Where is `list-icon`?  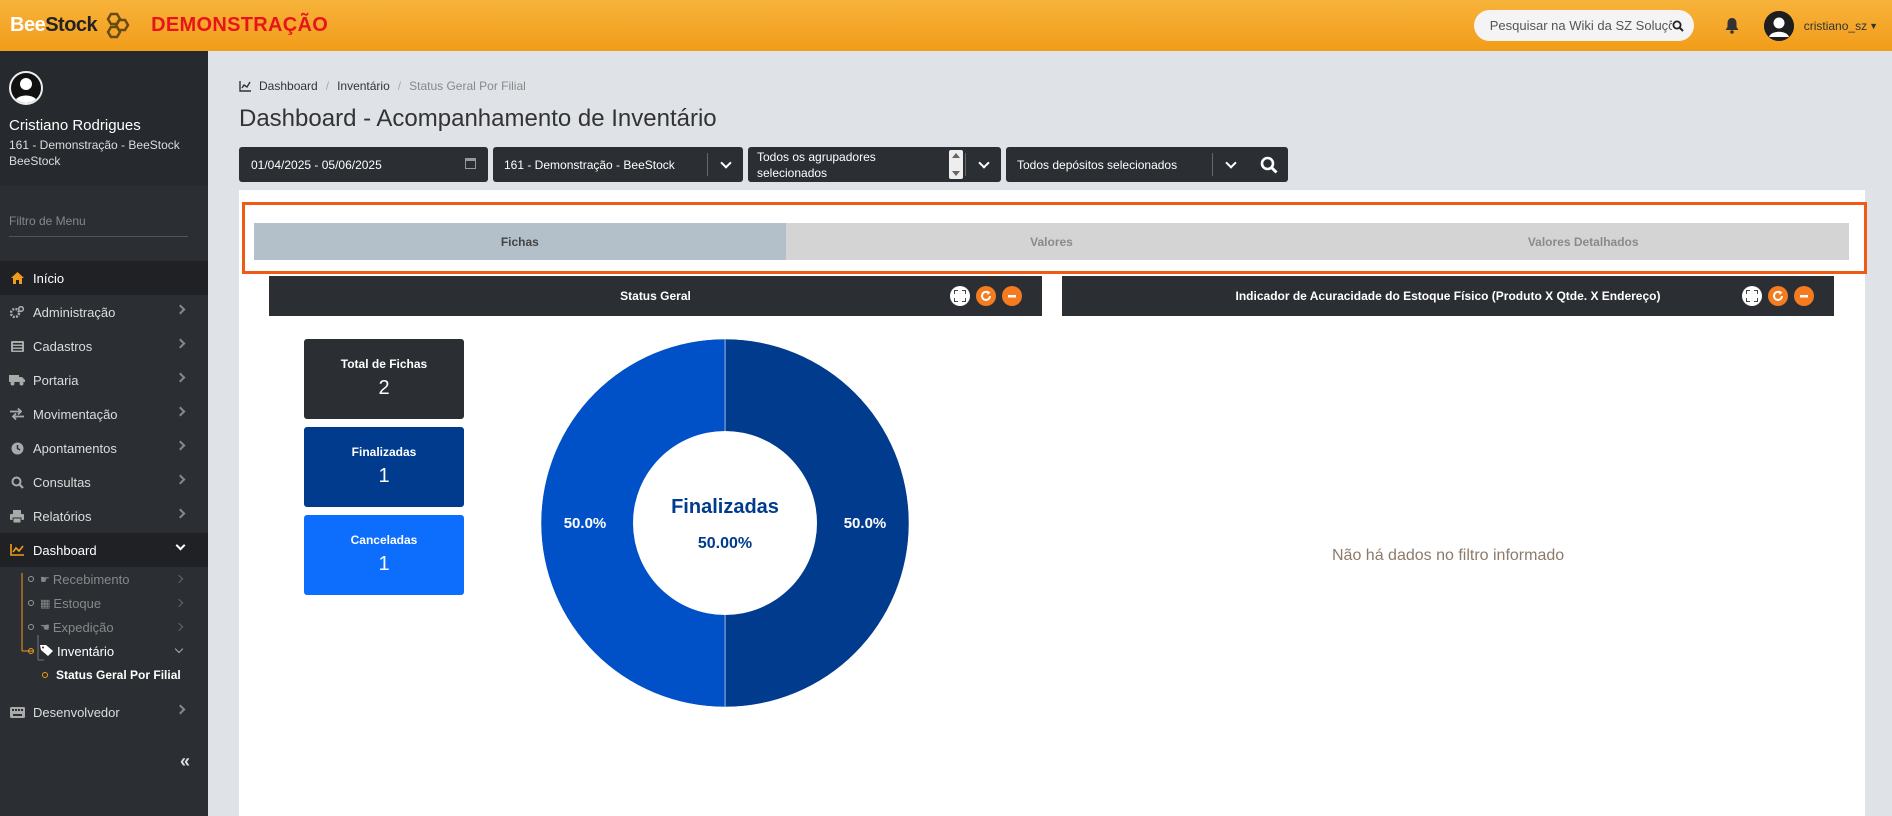 list-icon is located at coordinates (17, 346).